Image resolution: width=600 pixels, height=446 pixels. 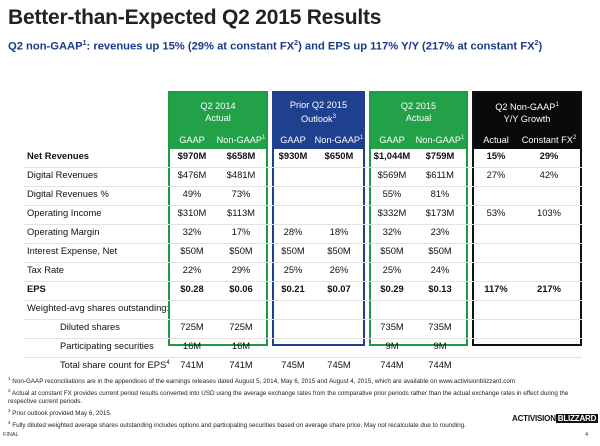 I want to click on cell-value: $0.21, so click(x=293, y=288).